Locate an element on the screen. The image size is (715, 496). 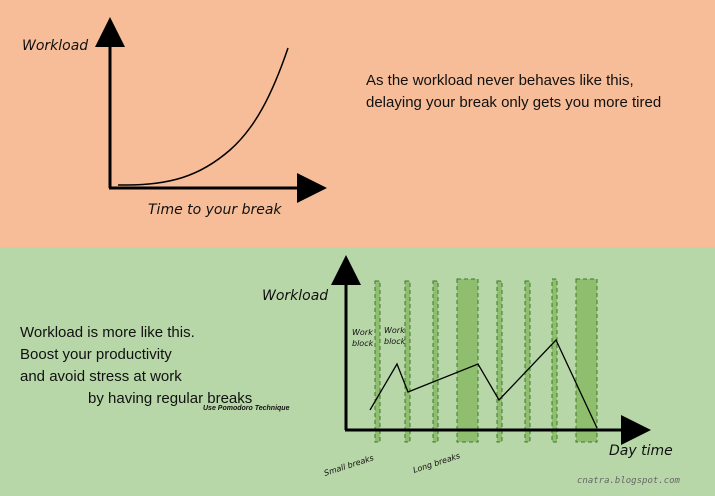
small-breaks-label: Small breaks is located at coordinates (349, 465).